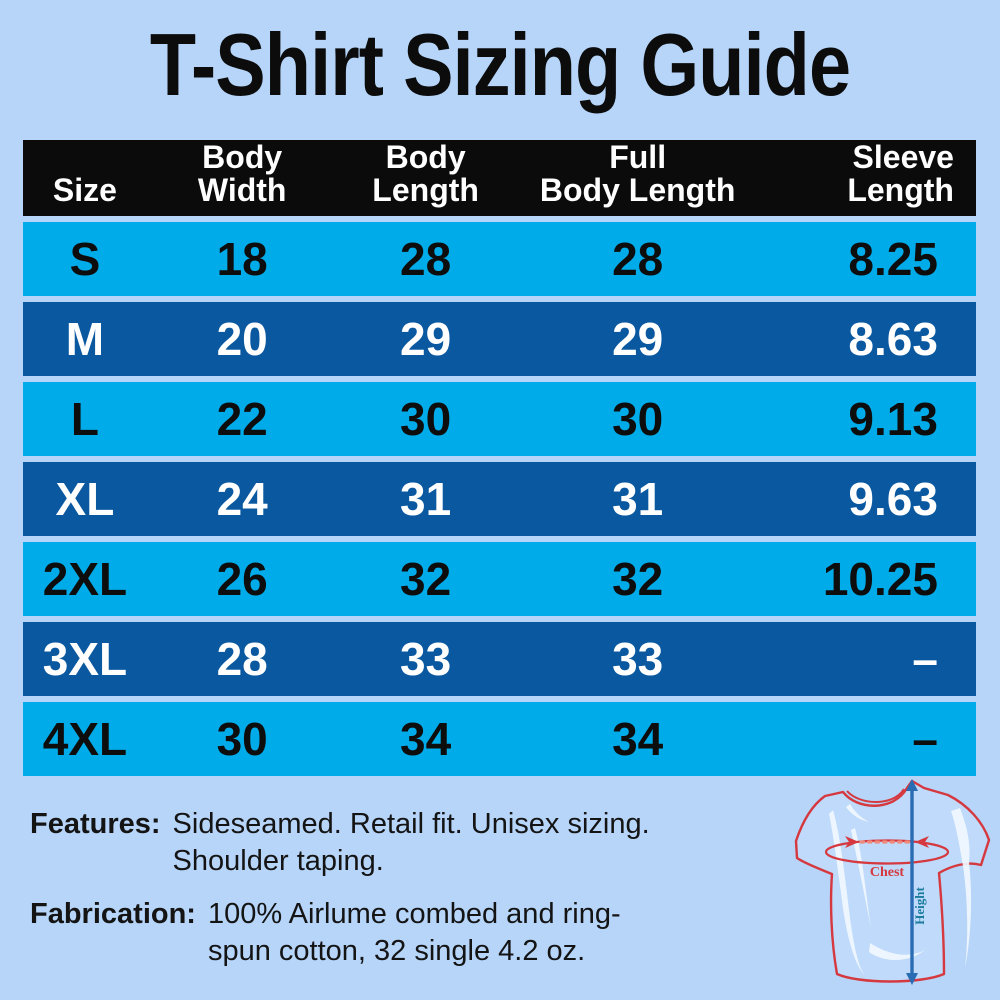 This screenshot has width=1000, height=1000. I want to click on cell-body-width: 22, so click(242, 419).